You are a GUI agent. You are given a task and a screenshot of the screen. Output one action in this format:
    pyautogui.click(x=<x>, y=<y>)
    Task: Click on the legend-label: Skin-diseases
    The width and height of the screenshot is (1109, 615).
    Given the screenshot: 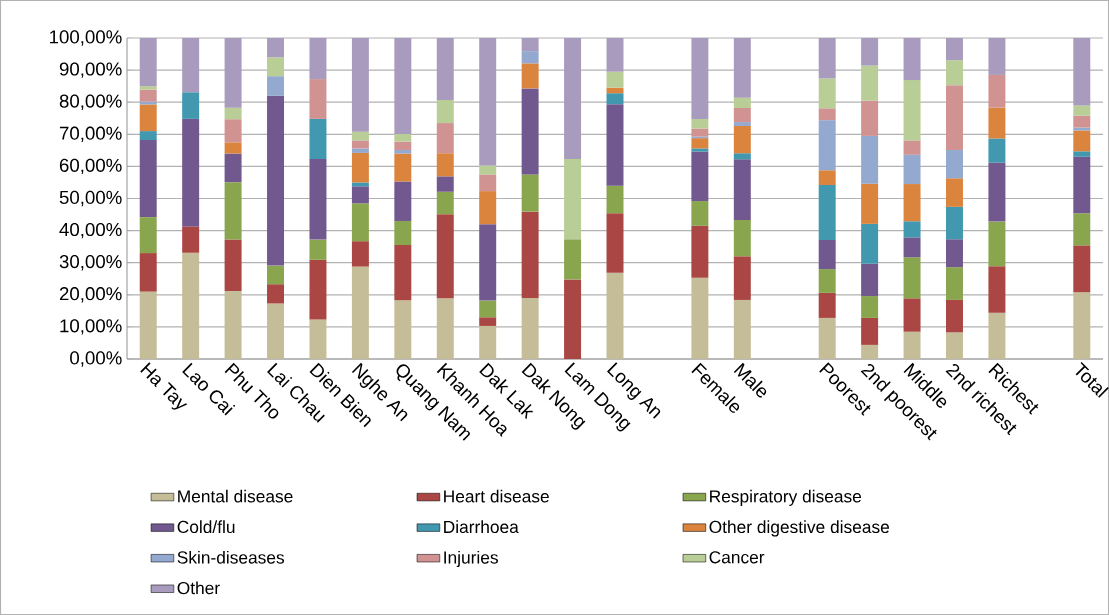 What is the action you would take?
    pyautogui.click(x=231, y=557)
    